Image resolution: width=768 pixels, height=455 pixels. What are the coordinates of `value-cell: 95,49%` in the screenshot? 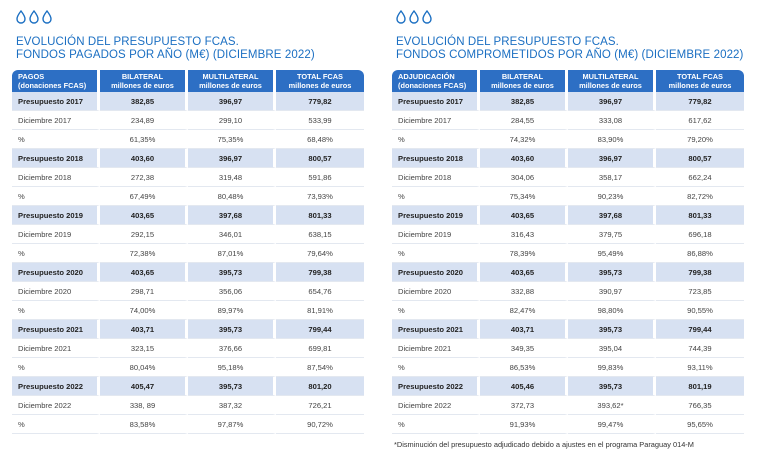 It's located at (612, 253).